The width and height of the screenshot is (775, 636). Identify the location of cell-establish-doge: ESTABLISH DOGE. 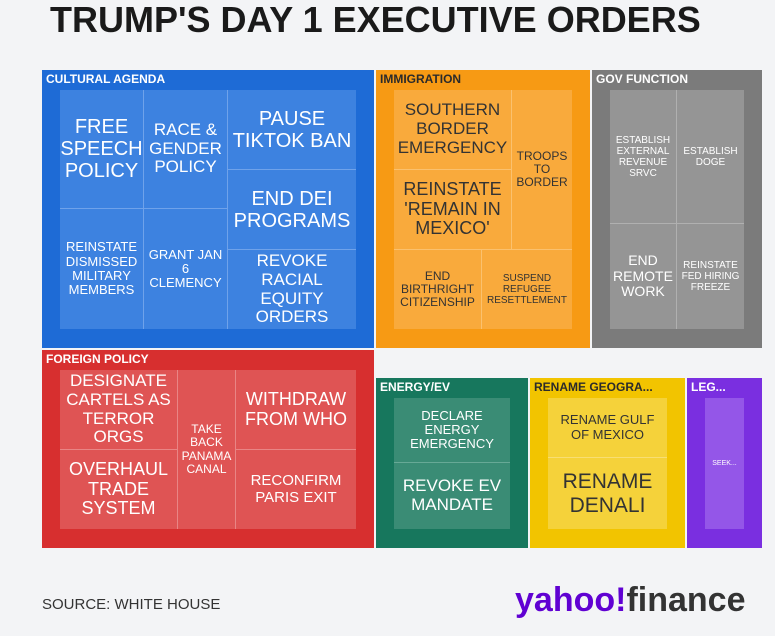
(710, 157).